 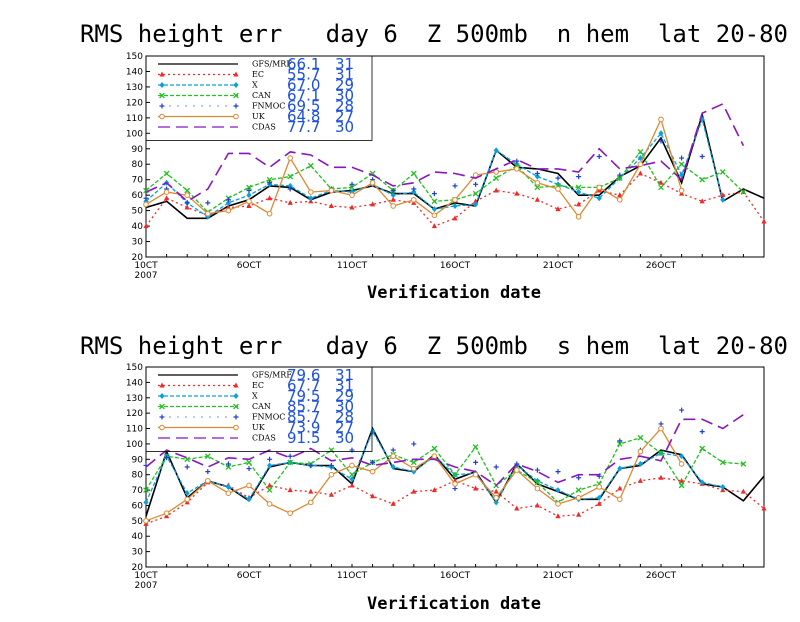 What do you see at coordinates (138, 196) in the screenshot?
I see `y-tick-label: 60` at bounding box center [138, 196].